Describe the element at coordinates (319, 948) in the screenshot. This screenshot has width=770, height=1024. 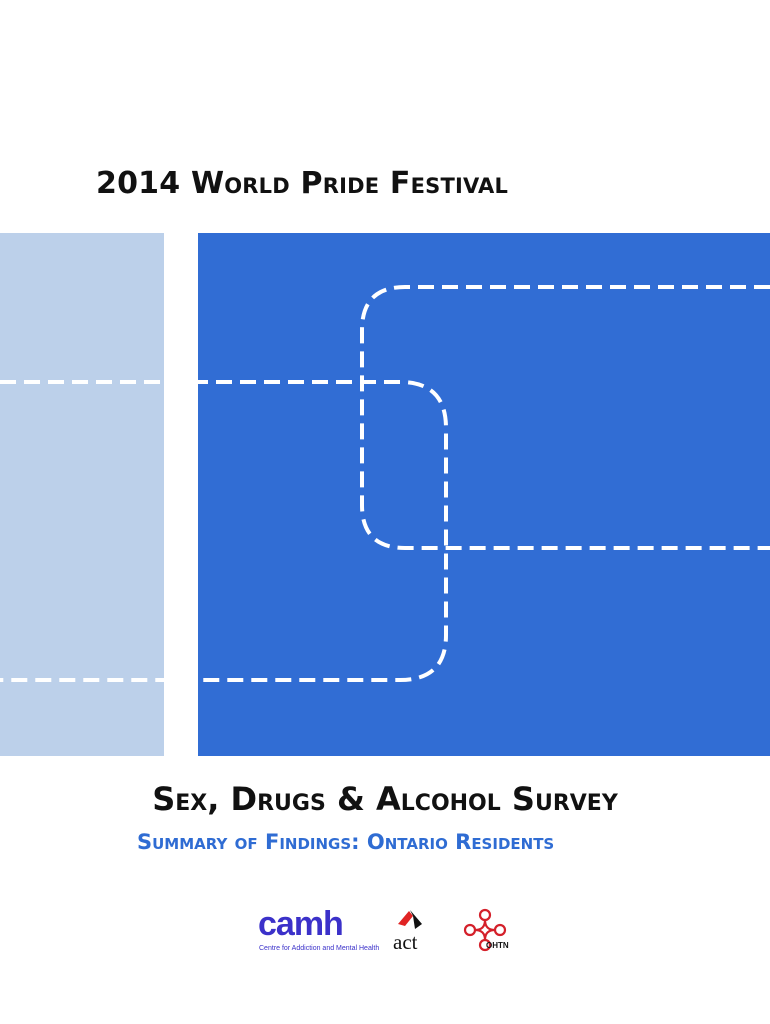
I see `camh-tagline: Centre for Addiction and Mental Health` at that location.